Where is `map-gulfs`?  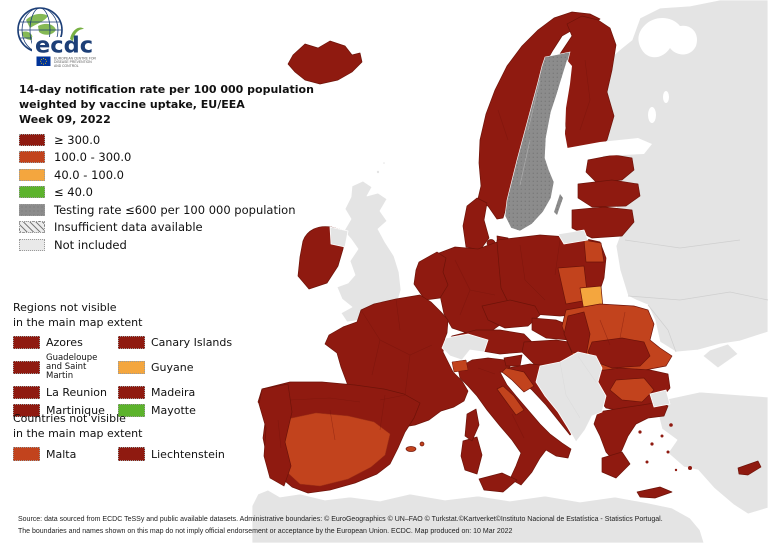
map-gulfs is located at coordinates (599, 119).